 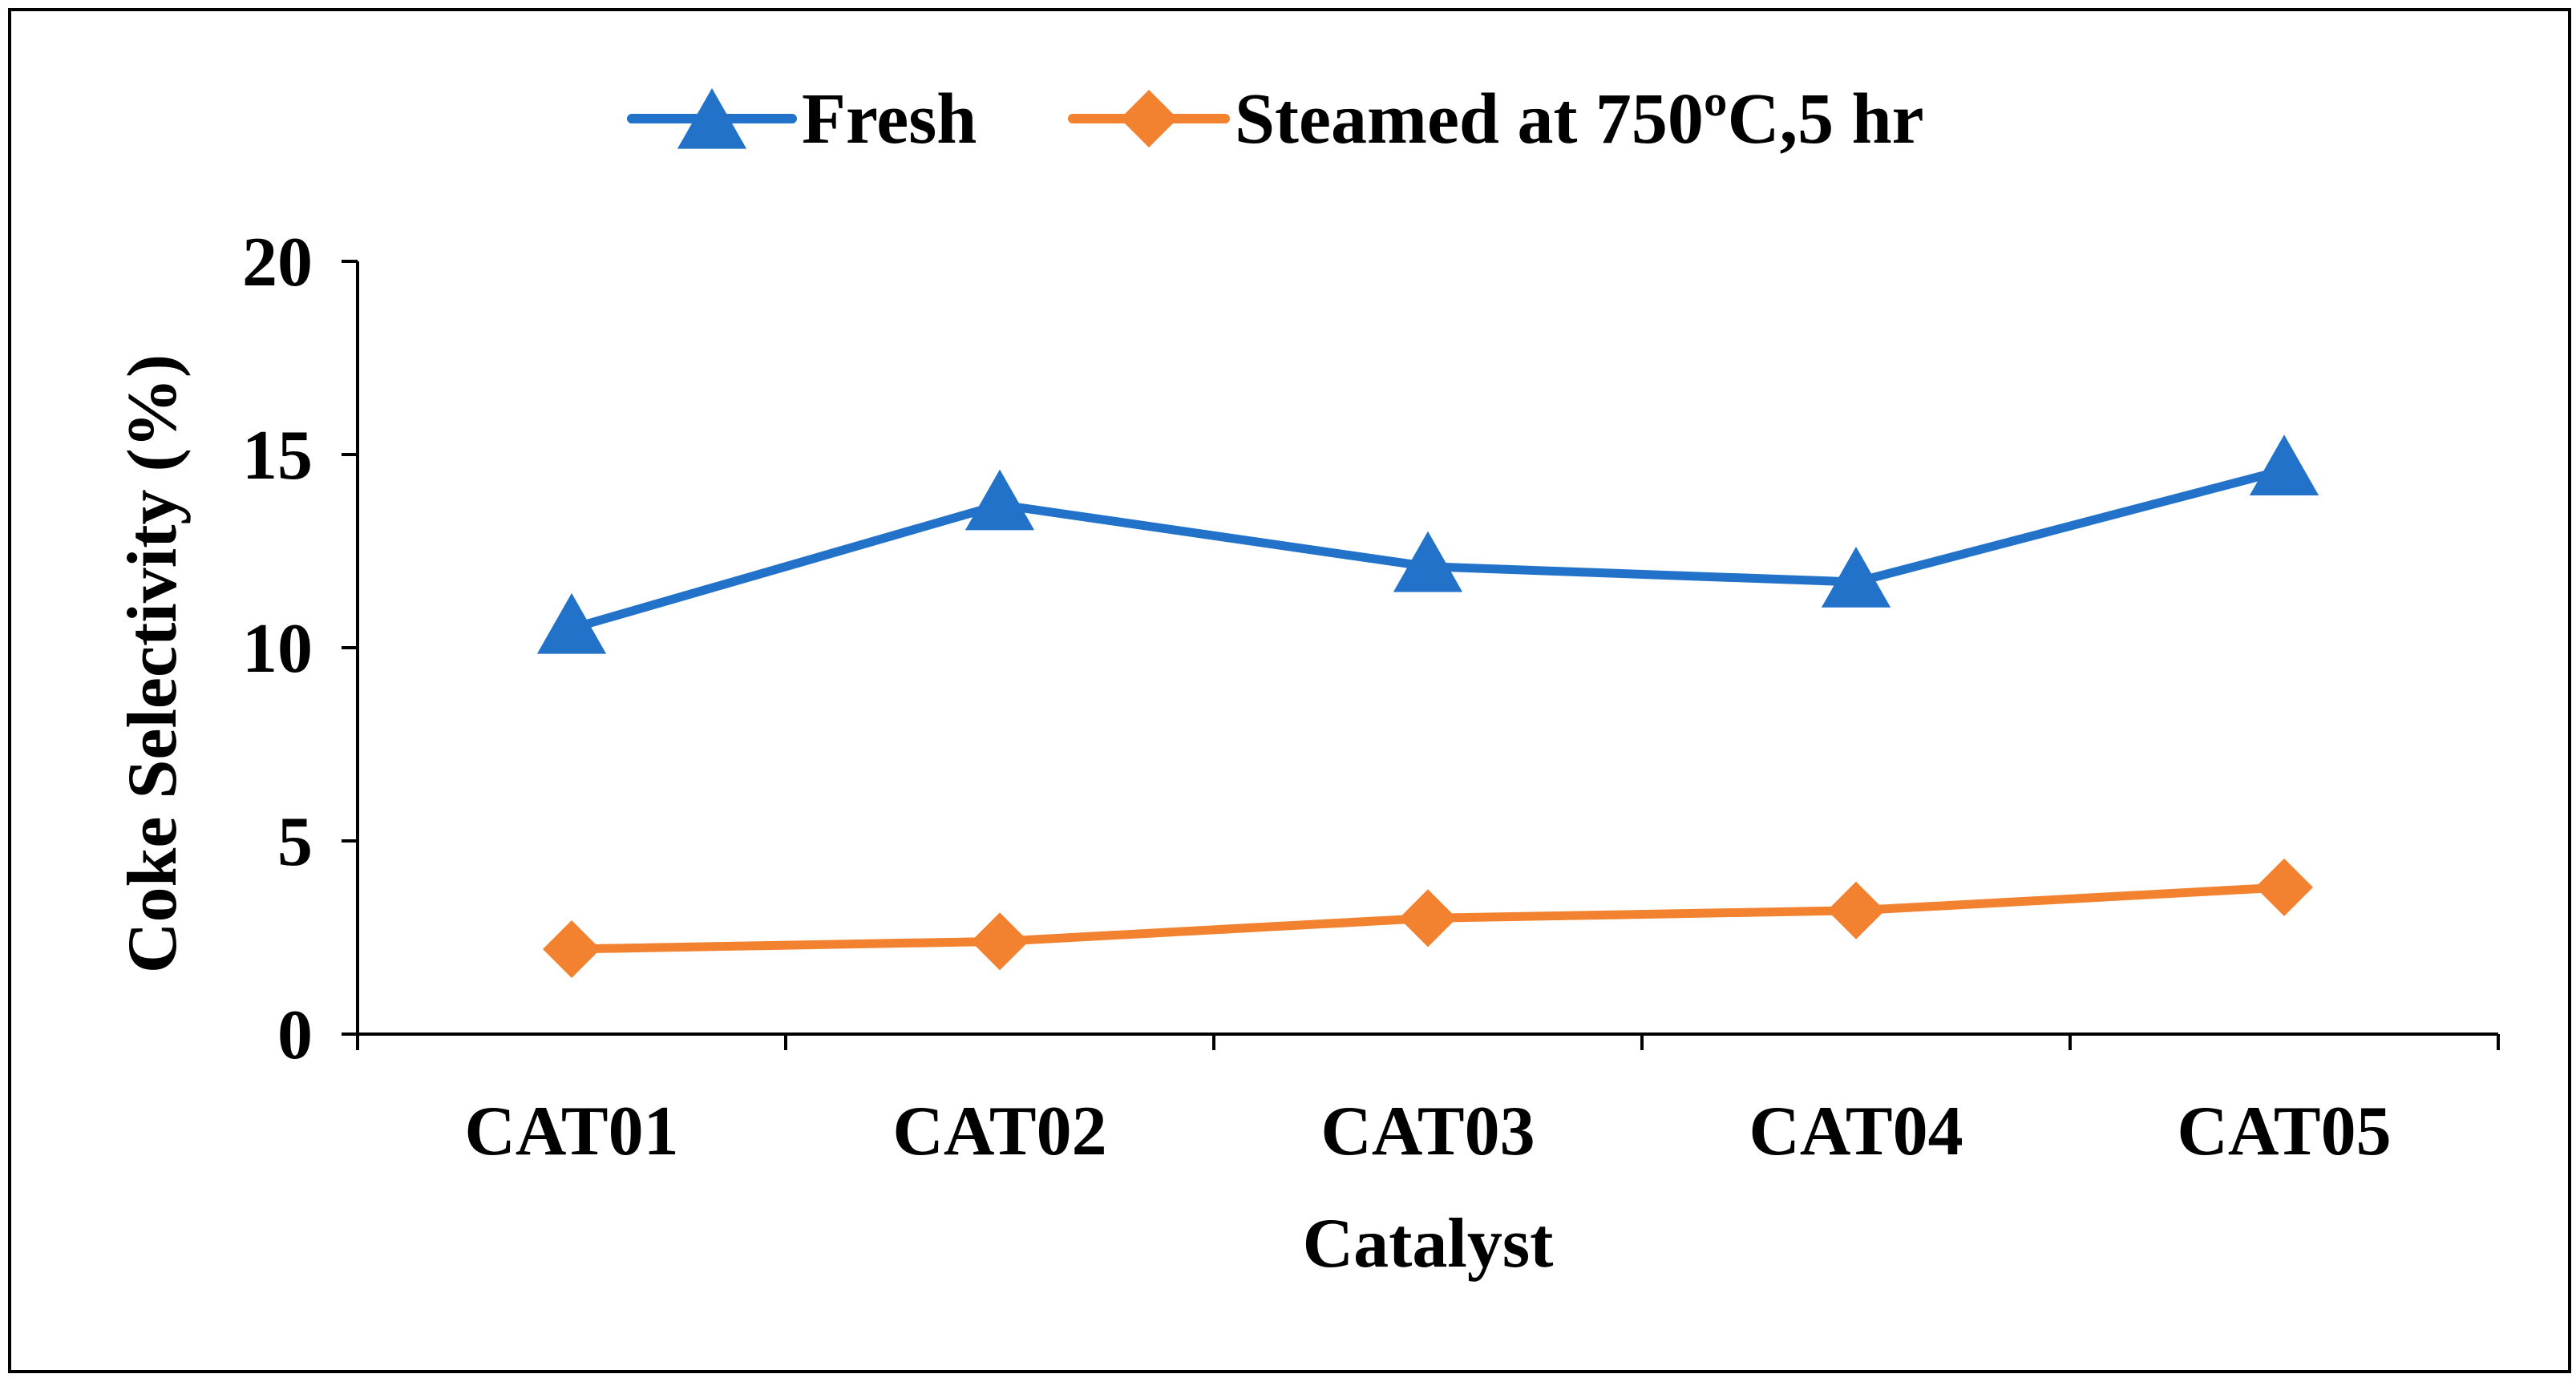 What do you see at coordinates (889, 119) in the screenshot?
I see `legend-label: Fresh` at bounding box center [889, 119].